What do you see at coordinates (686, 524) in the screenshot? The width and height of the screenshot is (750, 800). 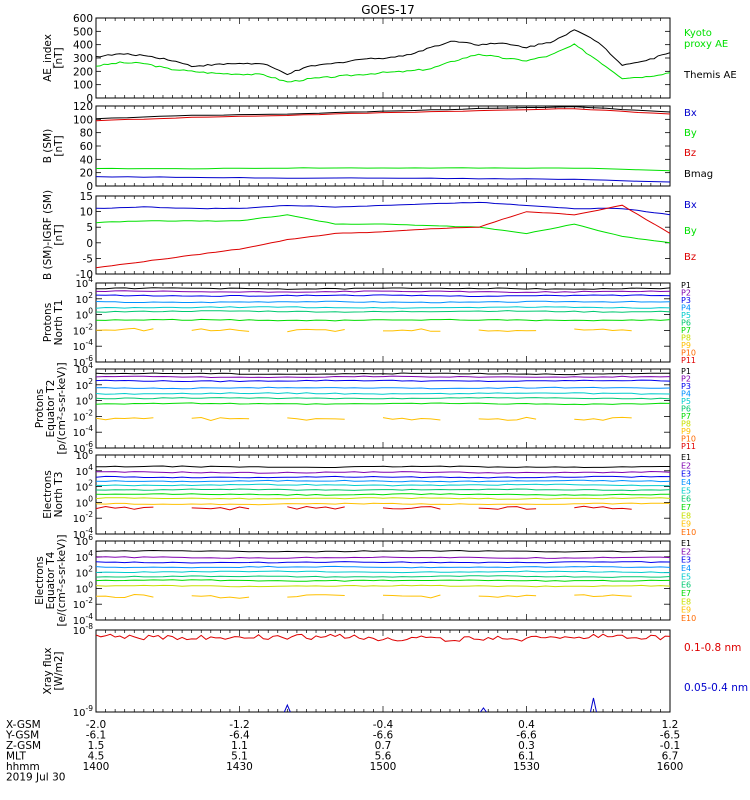 I see `channel-label: E9` at bounding box center [686, 524].